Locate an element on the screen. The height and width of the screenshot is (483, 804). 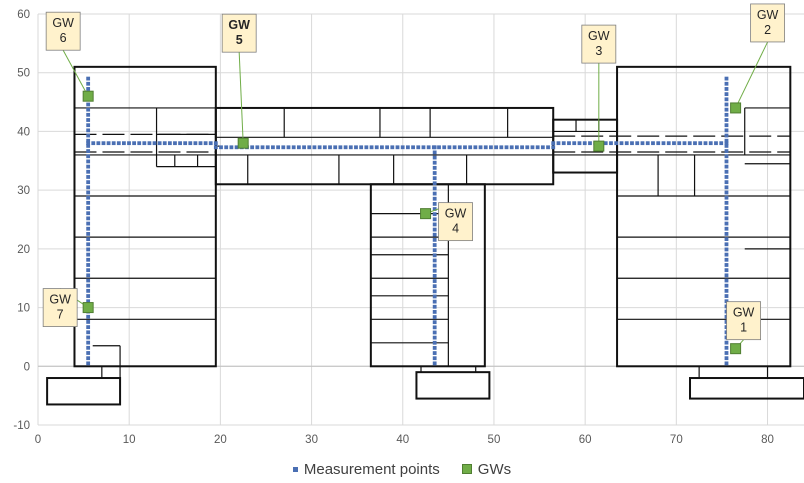
gw-callout-box is located at coordinates (63, 31).